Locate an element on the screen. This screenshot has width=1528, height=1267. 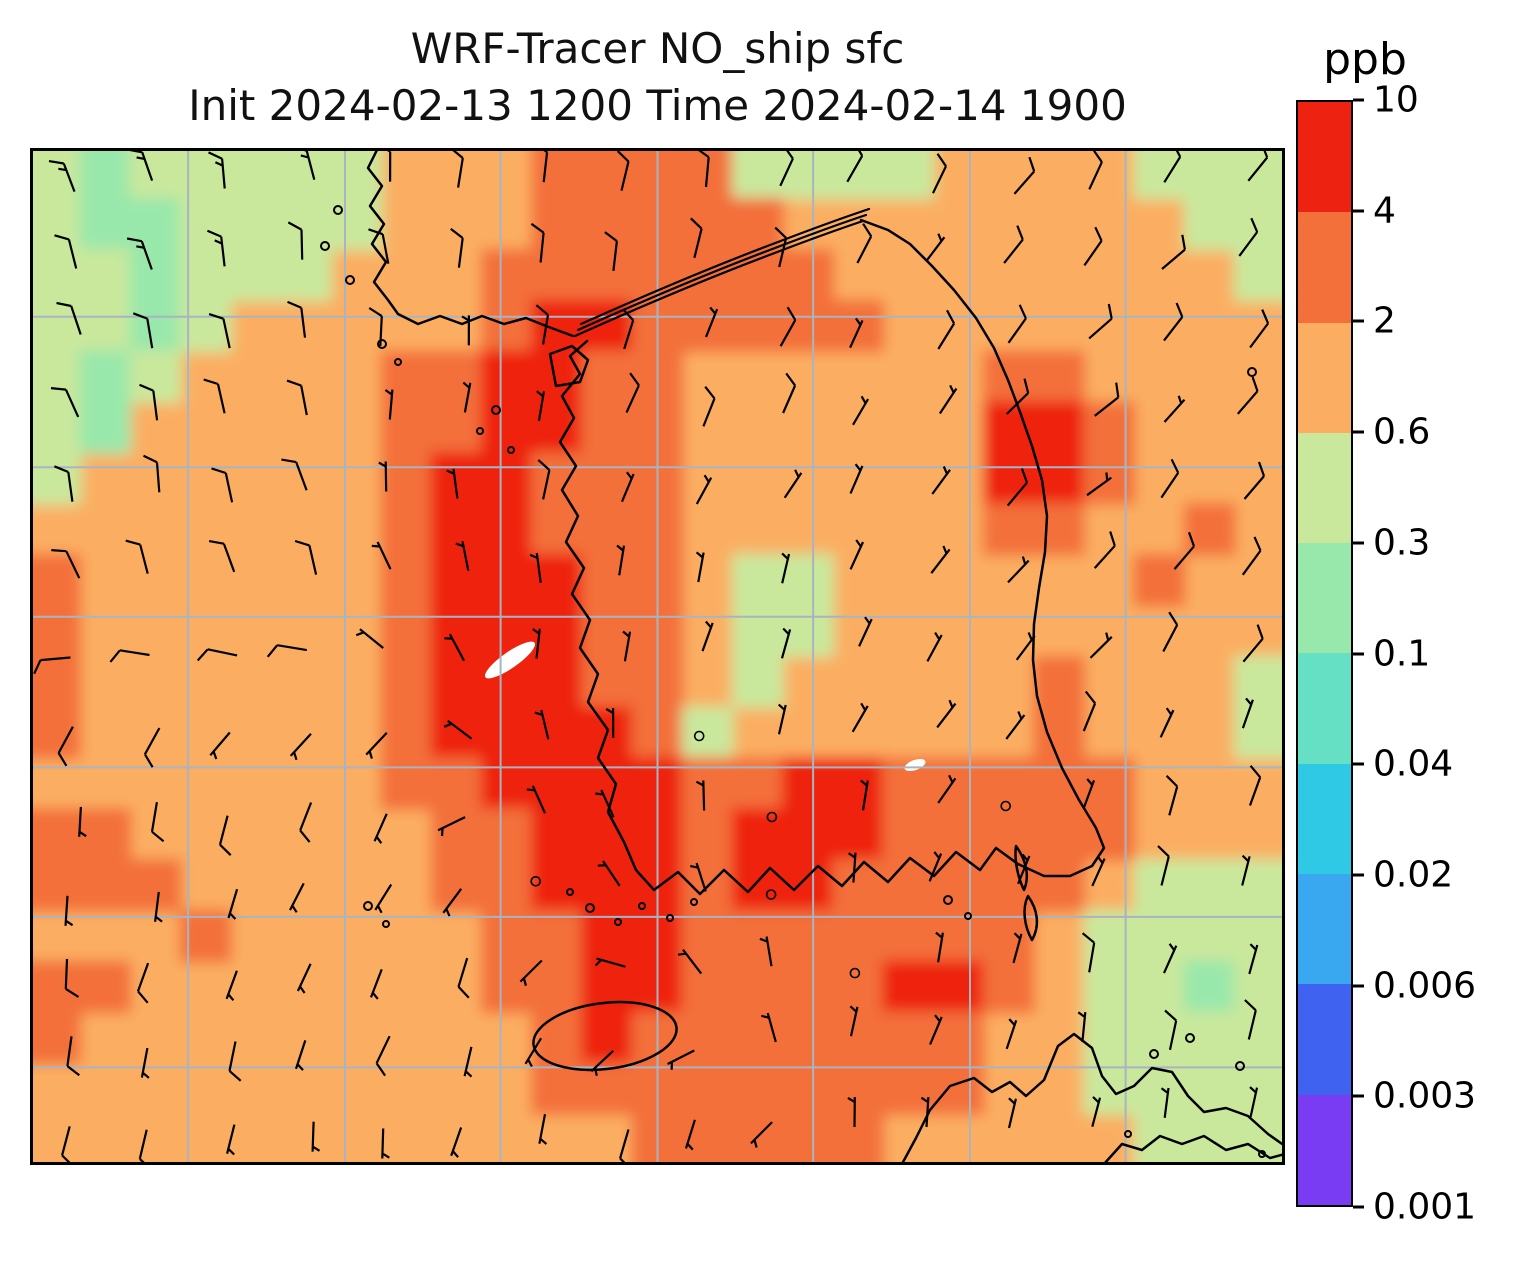
missing-data-spot is located at coordinates (510, 660).